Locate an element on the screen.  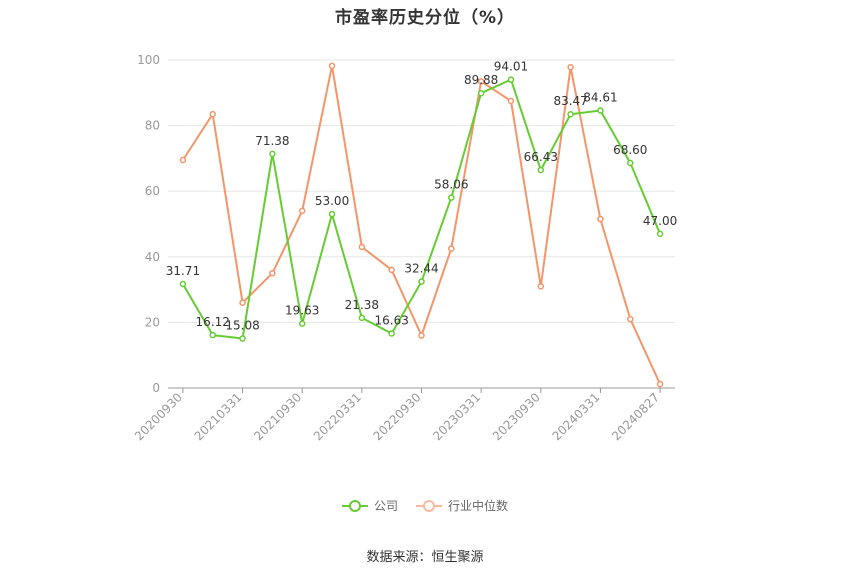
legend-label-industry: 行业中位数 is located at coordinates (478, 506).